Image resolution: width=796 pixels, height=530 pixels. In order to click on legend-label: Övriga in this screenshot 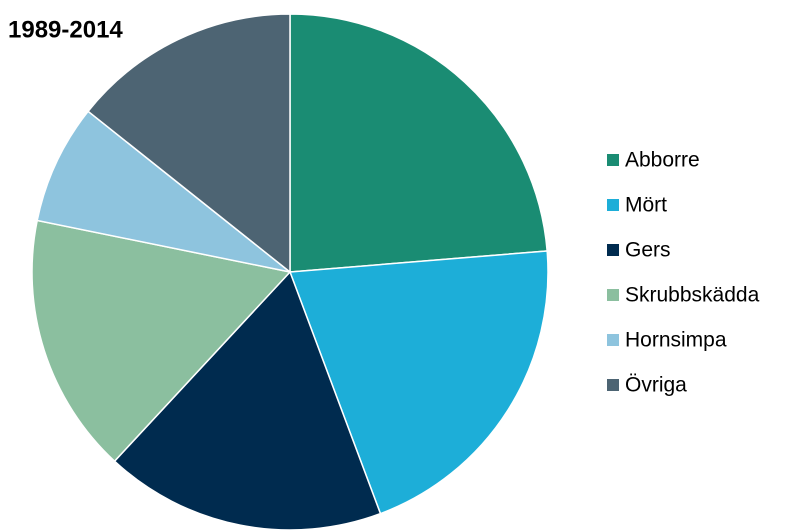, I will do `click(656, 385)`.